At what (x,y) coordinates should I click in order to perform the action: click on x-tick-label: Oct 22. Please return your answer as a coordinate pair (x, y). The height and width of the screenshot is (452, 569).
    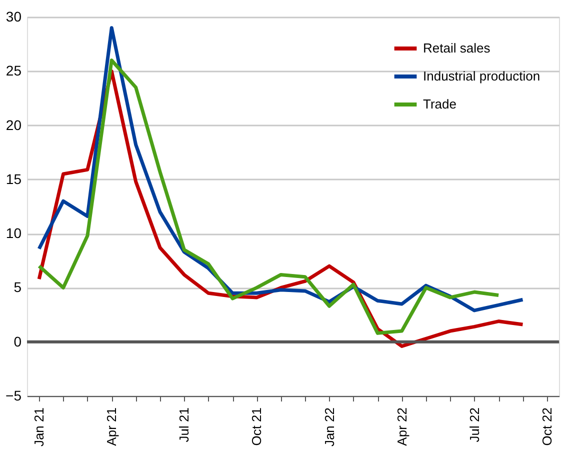
    Looking at the image, I should click on (546, 427).